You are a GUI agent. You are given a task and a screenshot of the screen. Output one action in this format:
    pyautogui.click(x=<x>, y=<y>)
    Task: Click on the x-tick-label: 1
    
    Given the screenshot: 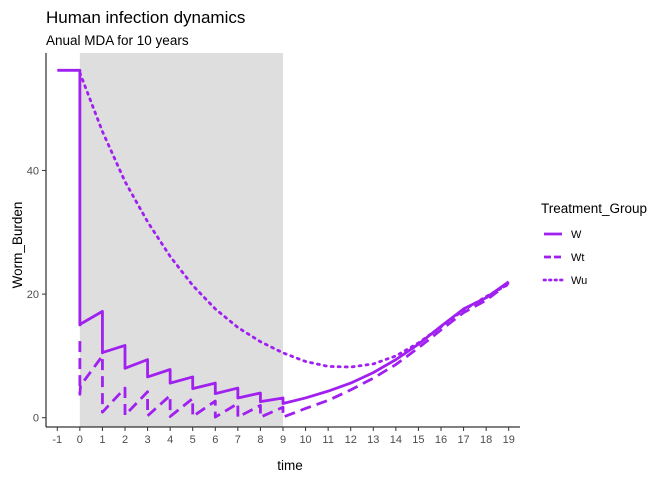 What is the action you would take?
    pyautogui.click(x=102, y=440)
    